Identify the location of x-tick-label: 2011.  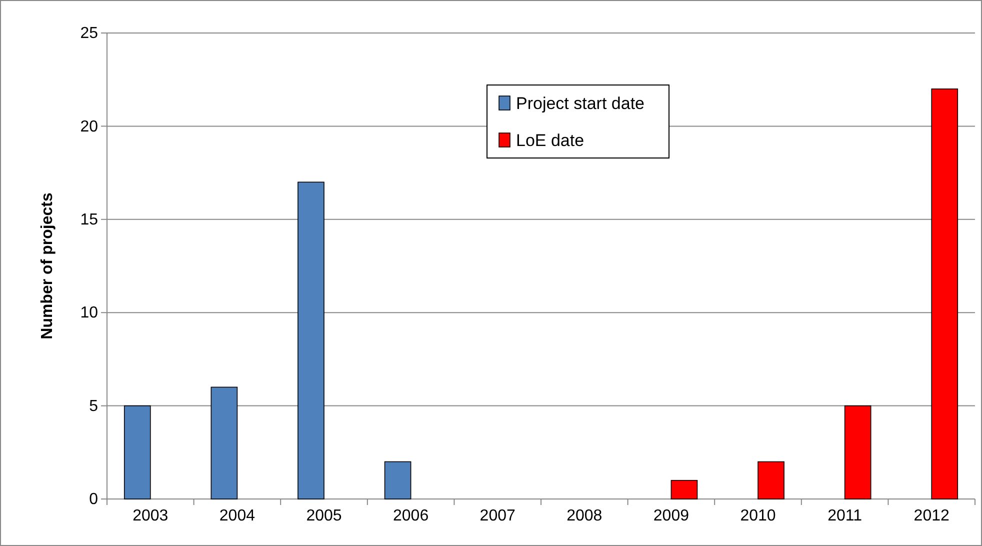
(845, 515).